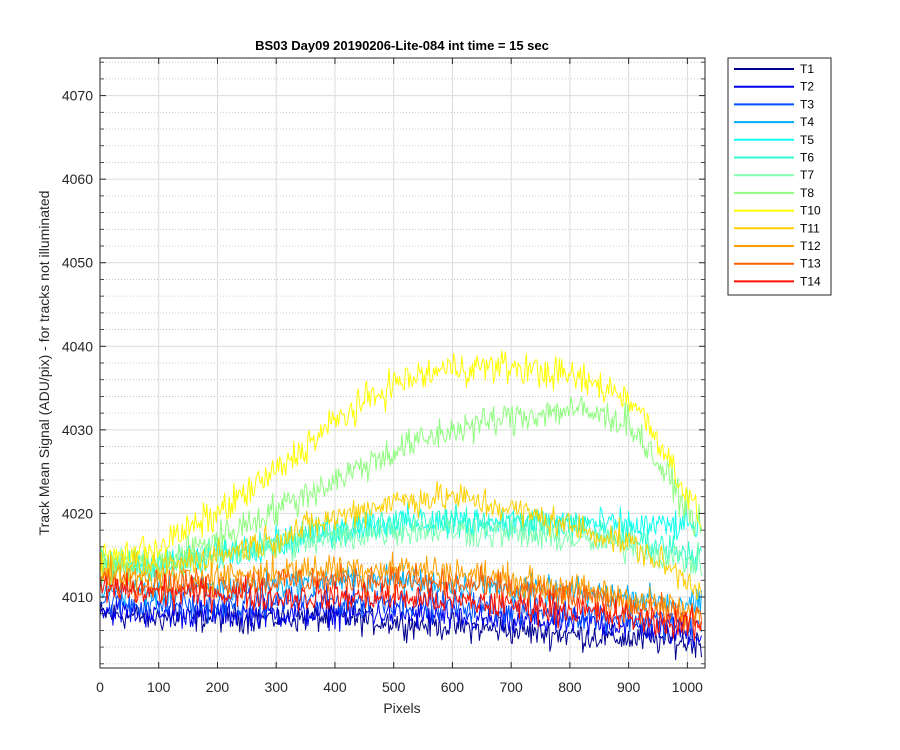 This screenshot has height=750, width=900. I want to click on legend-box, so click(779, 176).